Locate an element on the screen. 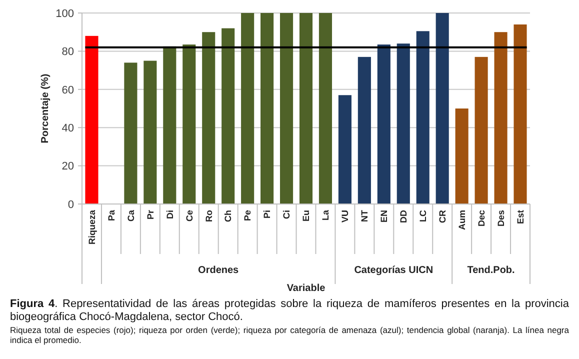 The width and height of the screenshot is (579, 359). x-tick-label: Ca is located at coordinates (131, 215).